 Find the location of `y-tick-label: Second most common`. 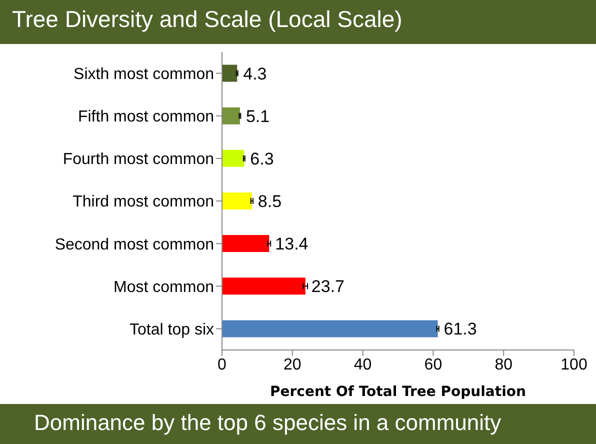

y-tick-label: Second most common is located at coordinates (134, 245).